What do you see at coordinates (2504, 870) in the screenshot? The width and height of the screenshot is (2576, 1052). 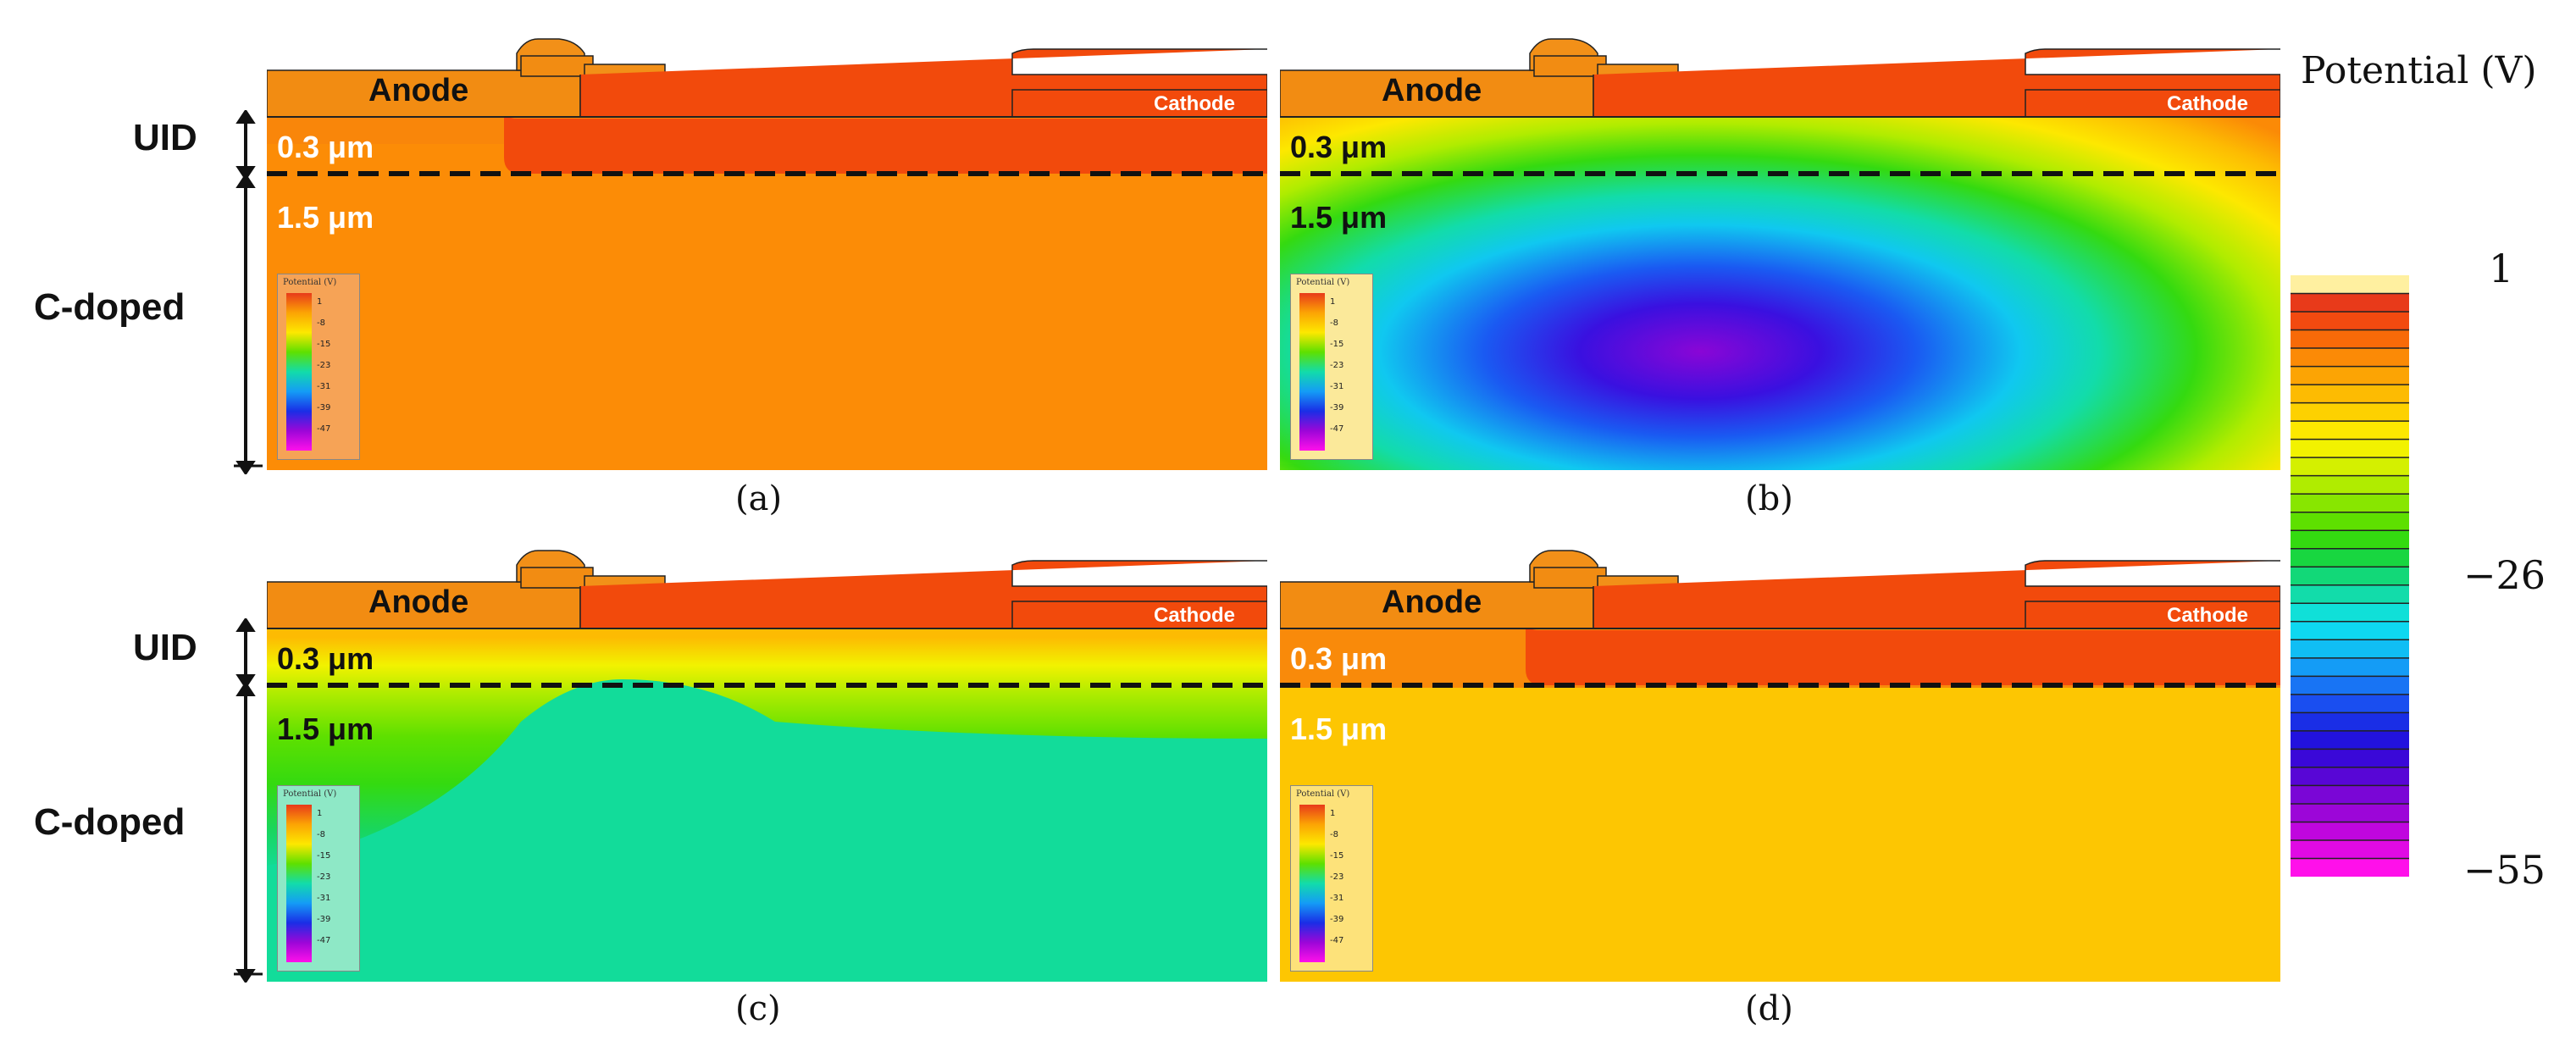 I see `colorbar-tick-bottom: −55` at bounding box center [2504, 870].